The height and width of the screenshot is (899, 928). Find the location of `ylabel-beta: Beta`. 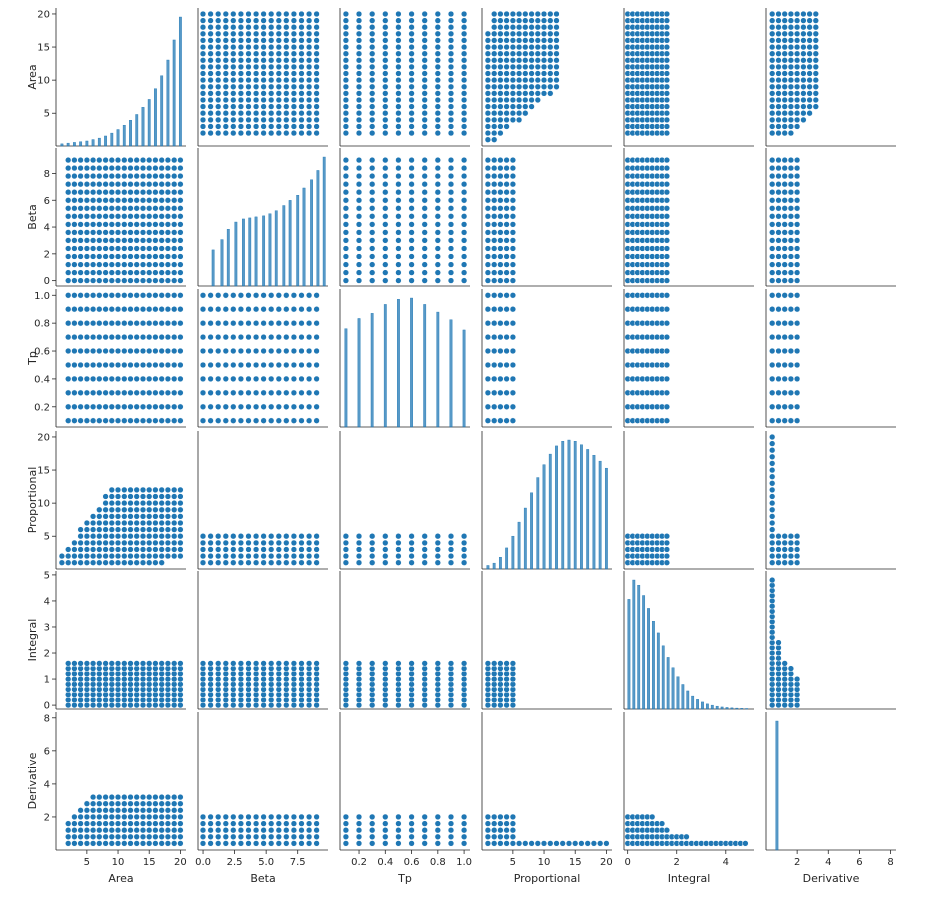

ylabel-beta: Beta is located at coordinates (32, 216).